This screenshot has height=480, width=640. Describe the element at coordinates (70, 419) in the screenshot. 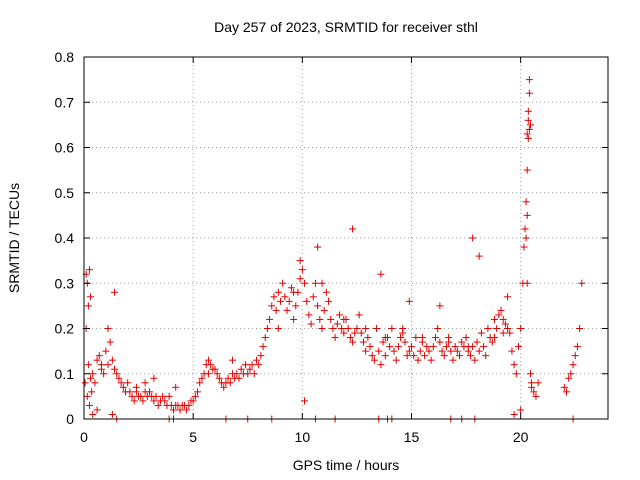

I see `y-tick-label: 0` at that location.